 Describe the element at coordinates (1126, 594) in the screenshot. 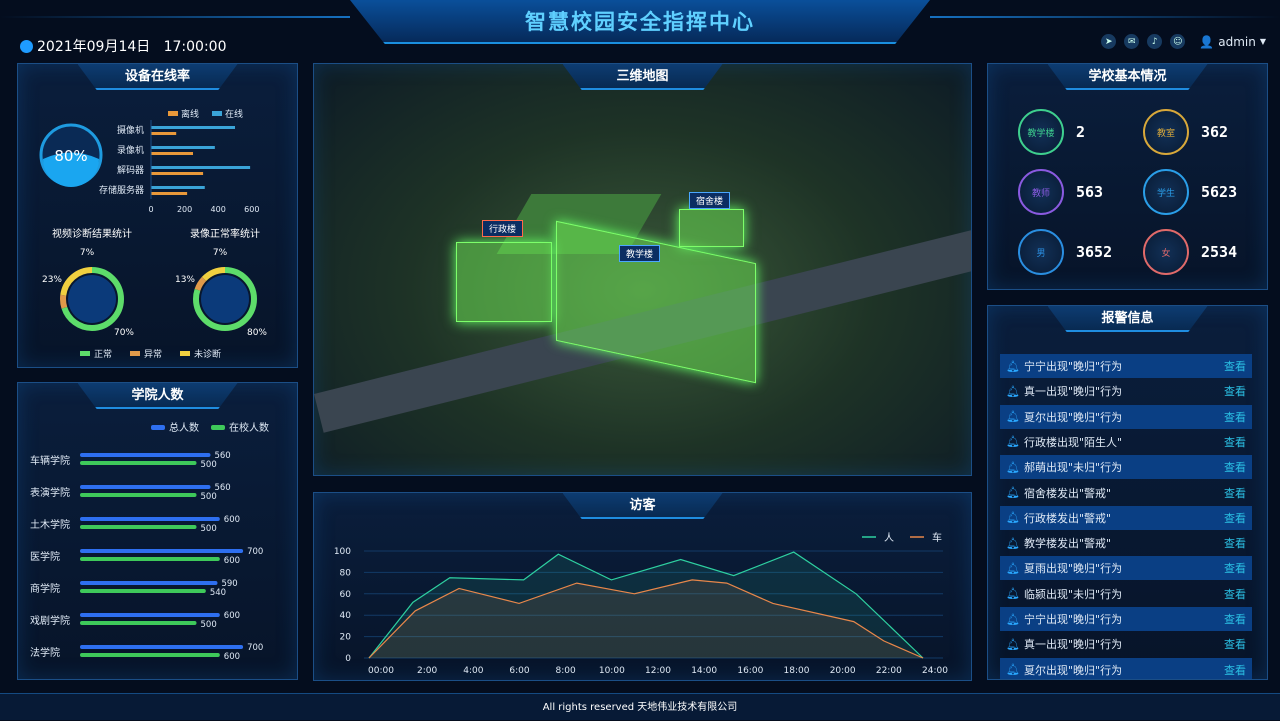

I see `alarm-item: 🔔︎ 临颍出现"未归"行为 查看` at that location.